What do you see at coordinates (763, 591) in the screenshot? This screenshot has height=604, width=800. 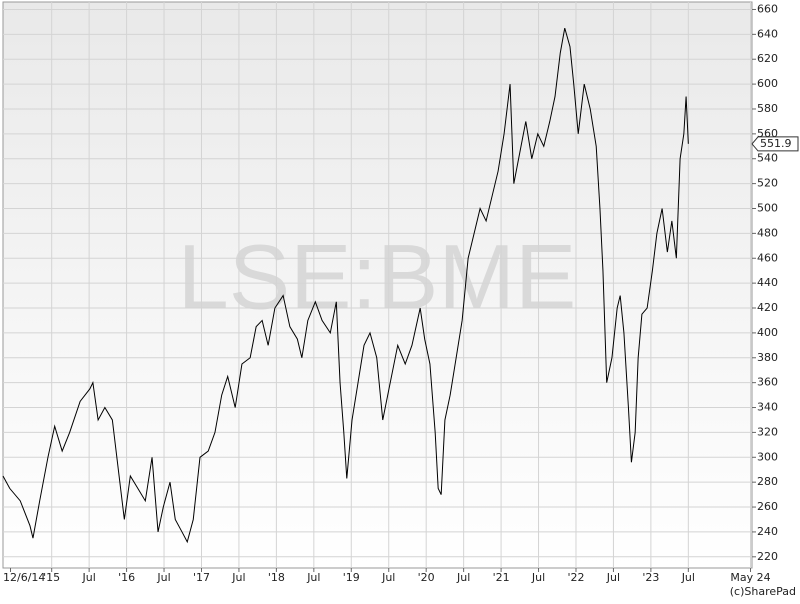 I see `credit: (c)SharePad` at bounding box center [763, 591].